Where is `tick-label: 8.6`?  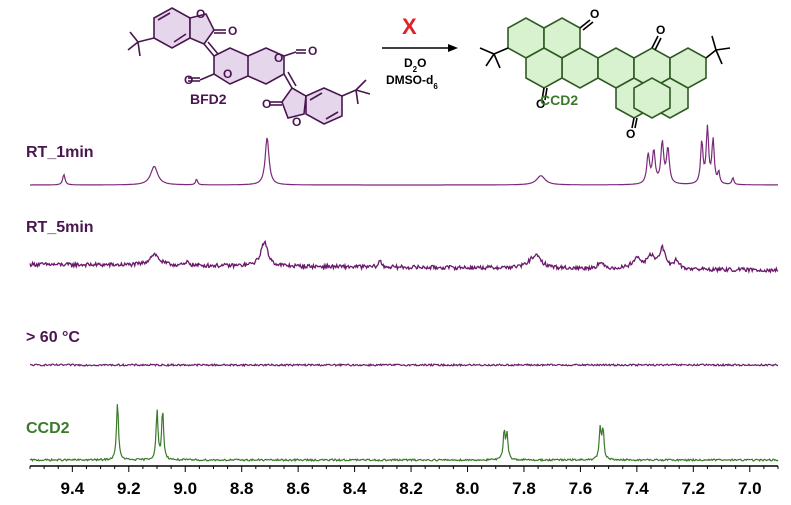 tick-label: 8.6 is located at coordinates (298, 488).